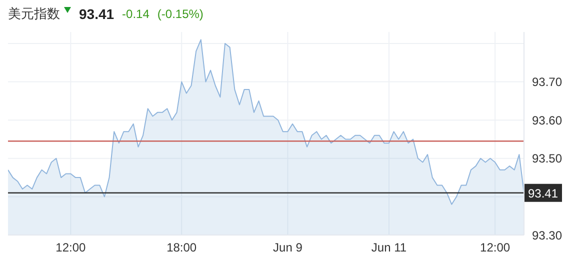 The height and width of the screenshot is (265, 575). I want to click on y-tick-label: 93.60, so click(547, 120).